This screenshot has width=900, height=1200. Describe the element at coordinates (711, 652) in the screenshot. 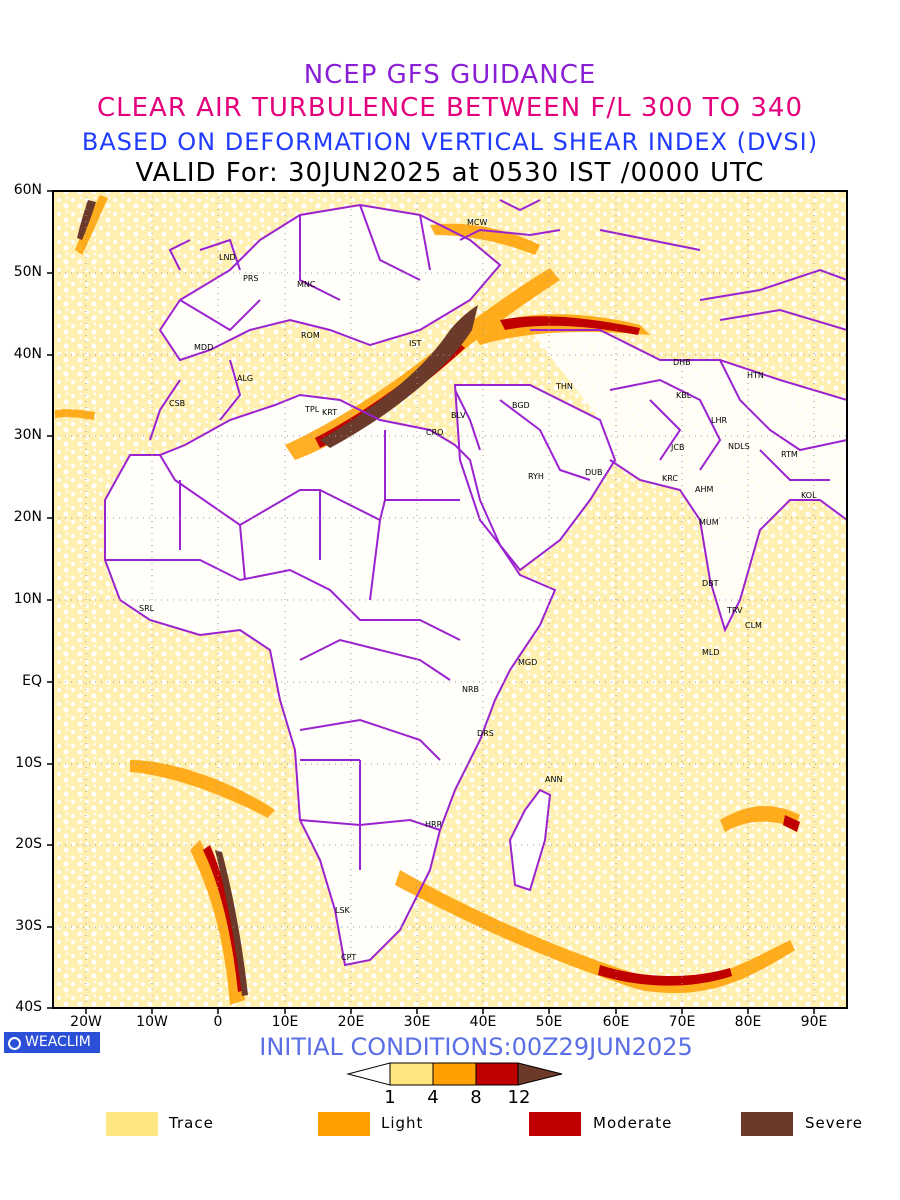

I see `city-label: MLD` at that location.